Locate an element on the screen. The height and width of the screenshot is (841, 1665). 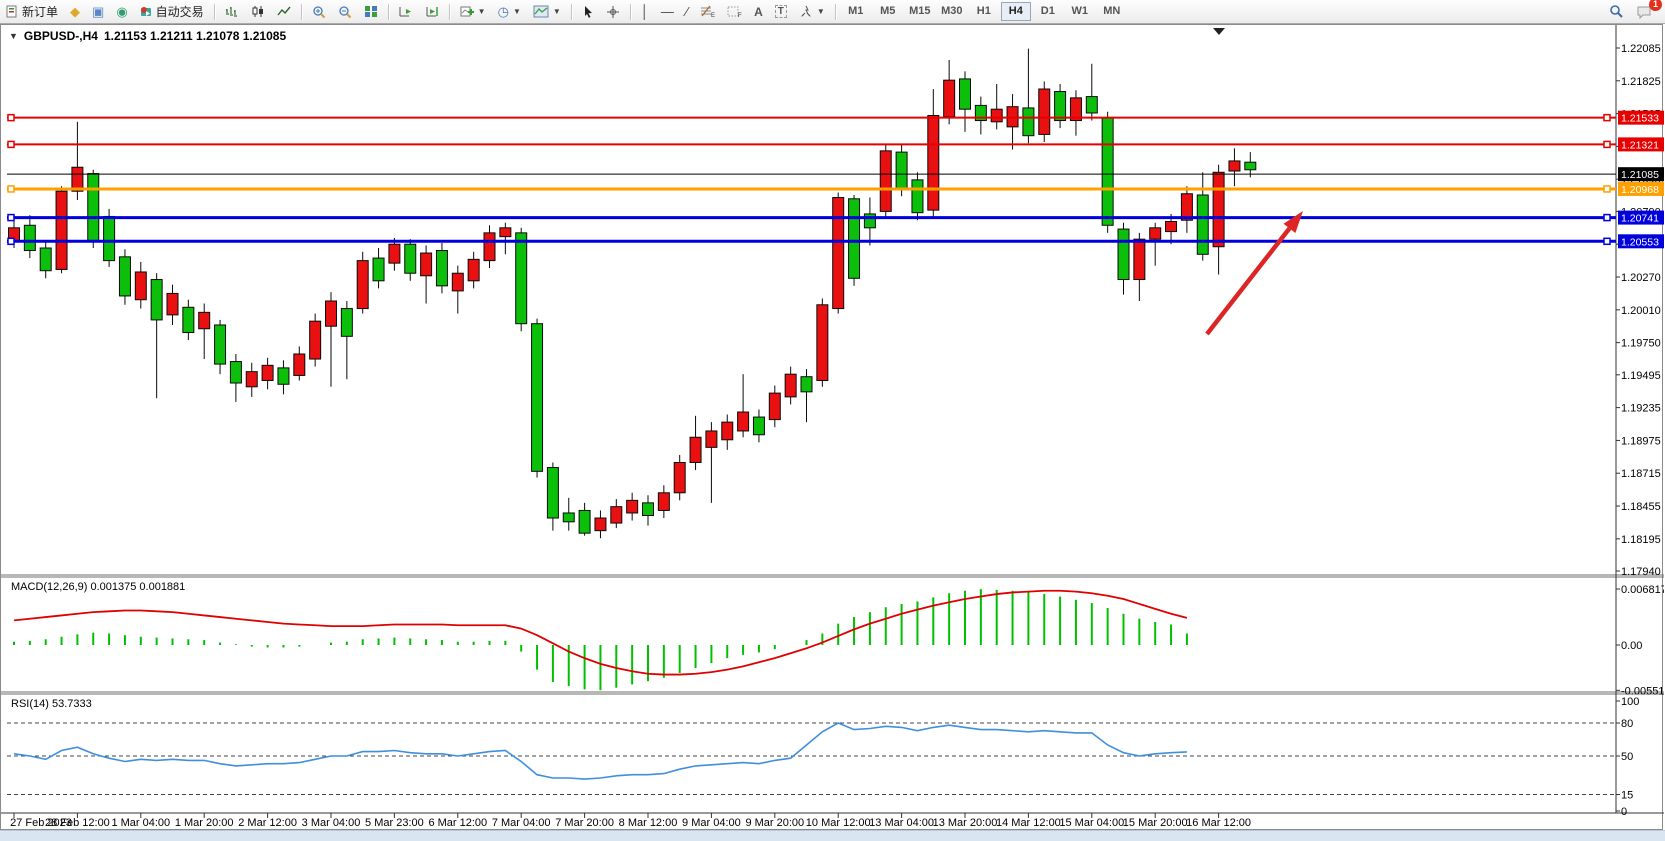
svg-text: E is located at coordinates (713, 15).